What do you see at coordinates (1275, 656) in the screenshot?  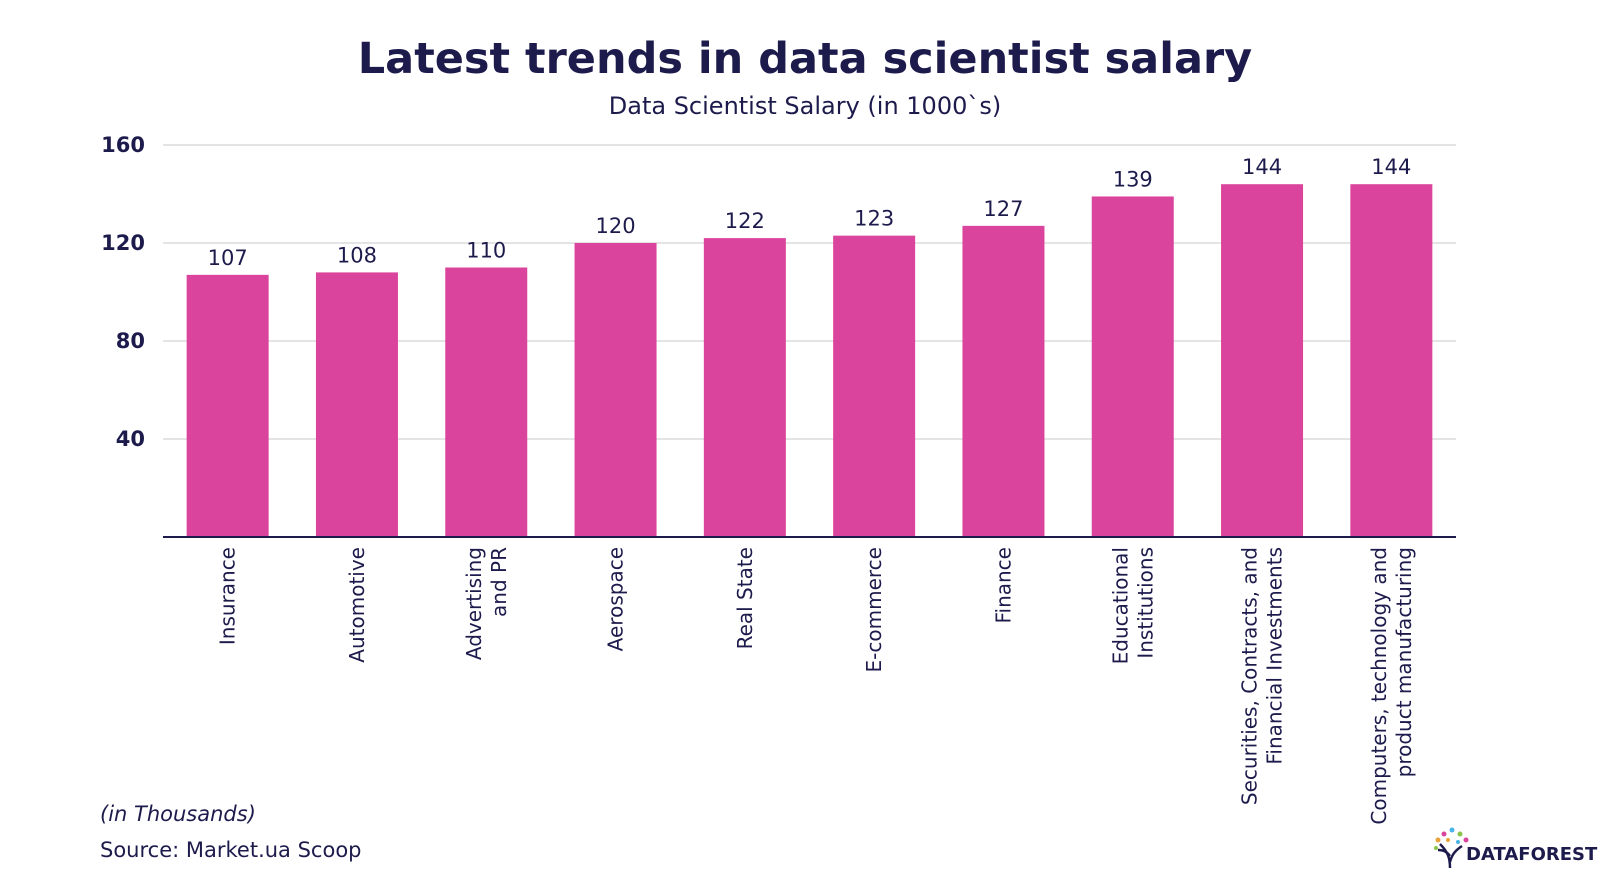 I see `x-tick-label: Financial Investments` at bounding box center [1275, 656].